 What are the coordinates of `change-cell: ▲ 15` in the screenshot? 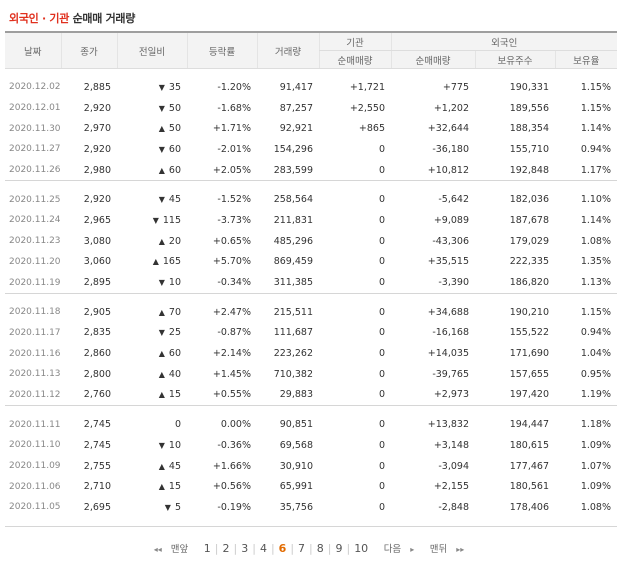 It's located at (152, 395).